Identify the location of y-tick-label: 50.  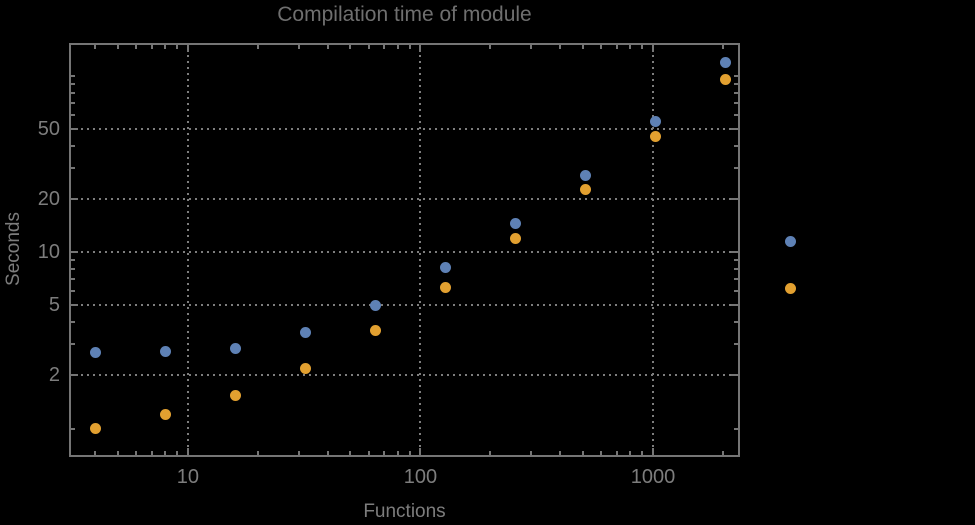
(48, 128).